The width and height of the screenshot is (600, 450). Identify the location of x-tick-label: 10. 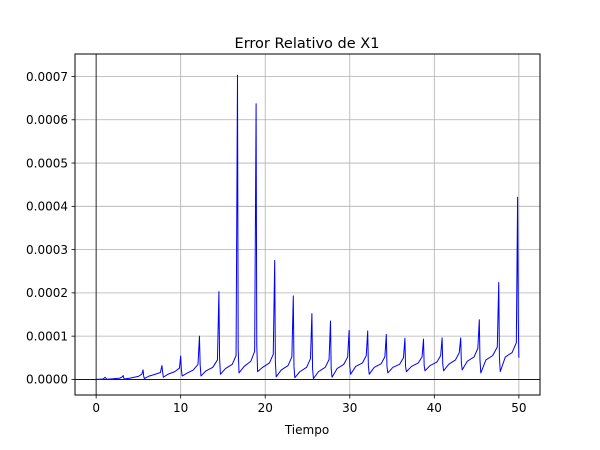
(180, 408).